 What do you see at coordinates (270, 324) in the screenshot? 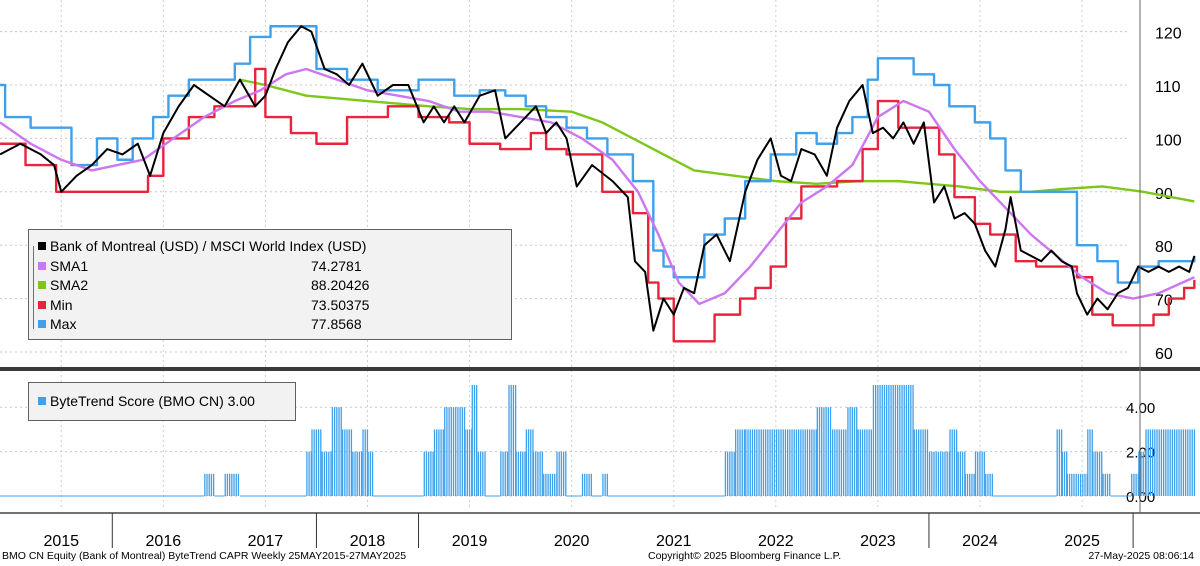
I see `legend-item-max: Max 77.8568` at bounding box center [270, 324].